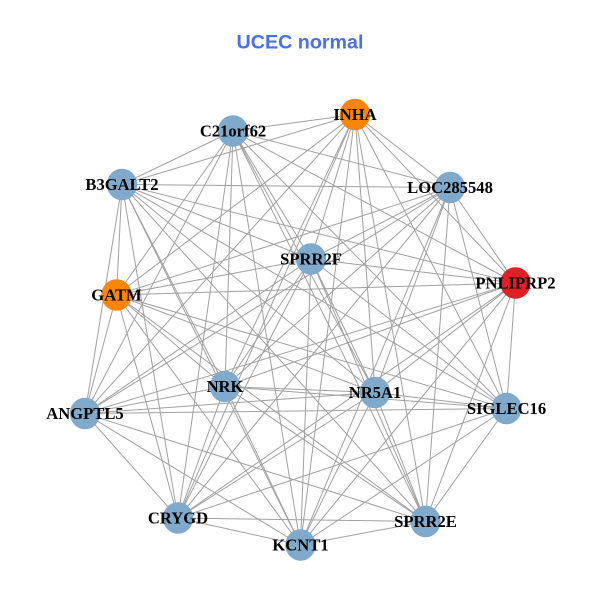 The image size is (600, 600). Describe the element at coordinates (375, 392) in the screenshot. I see `svg-text: NR5A1` at that location.